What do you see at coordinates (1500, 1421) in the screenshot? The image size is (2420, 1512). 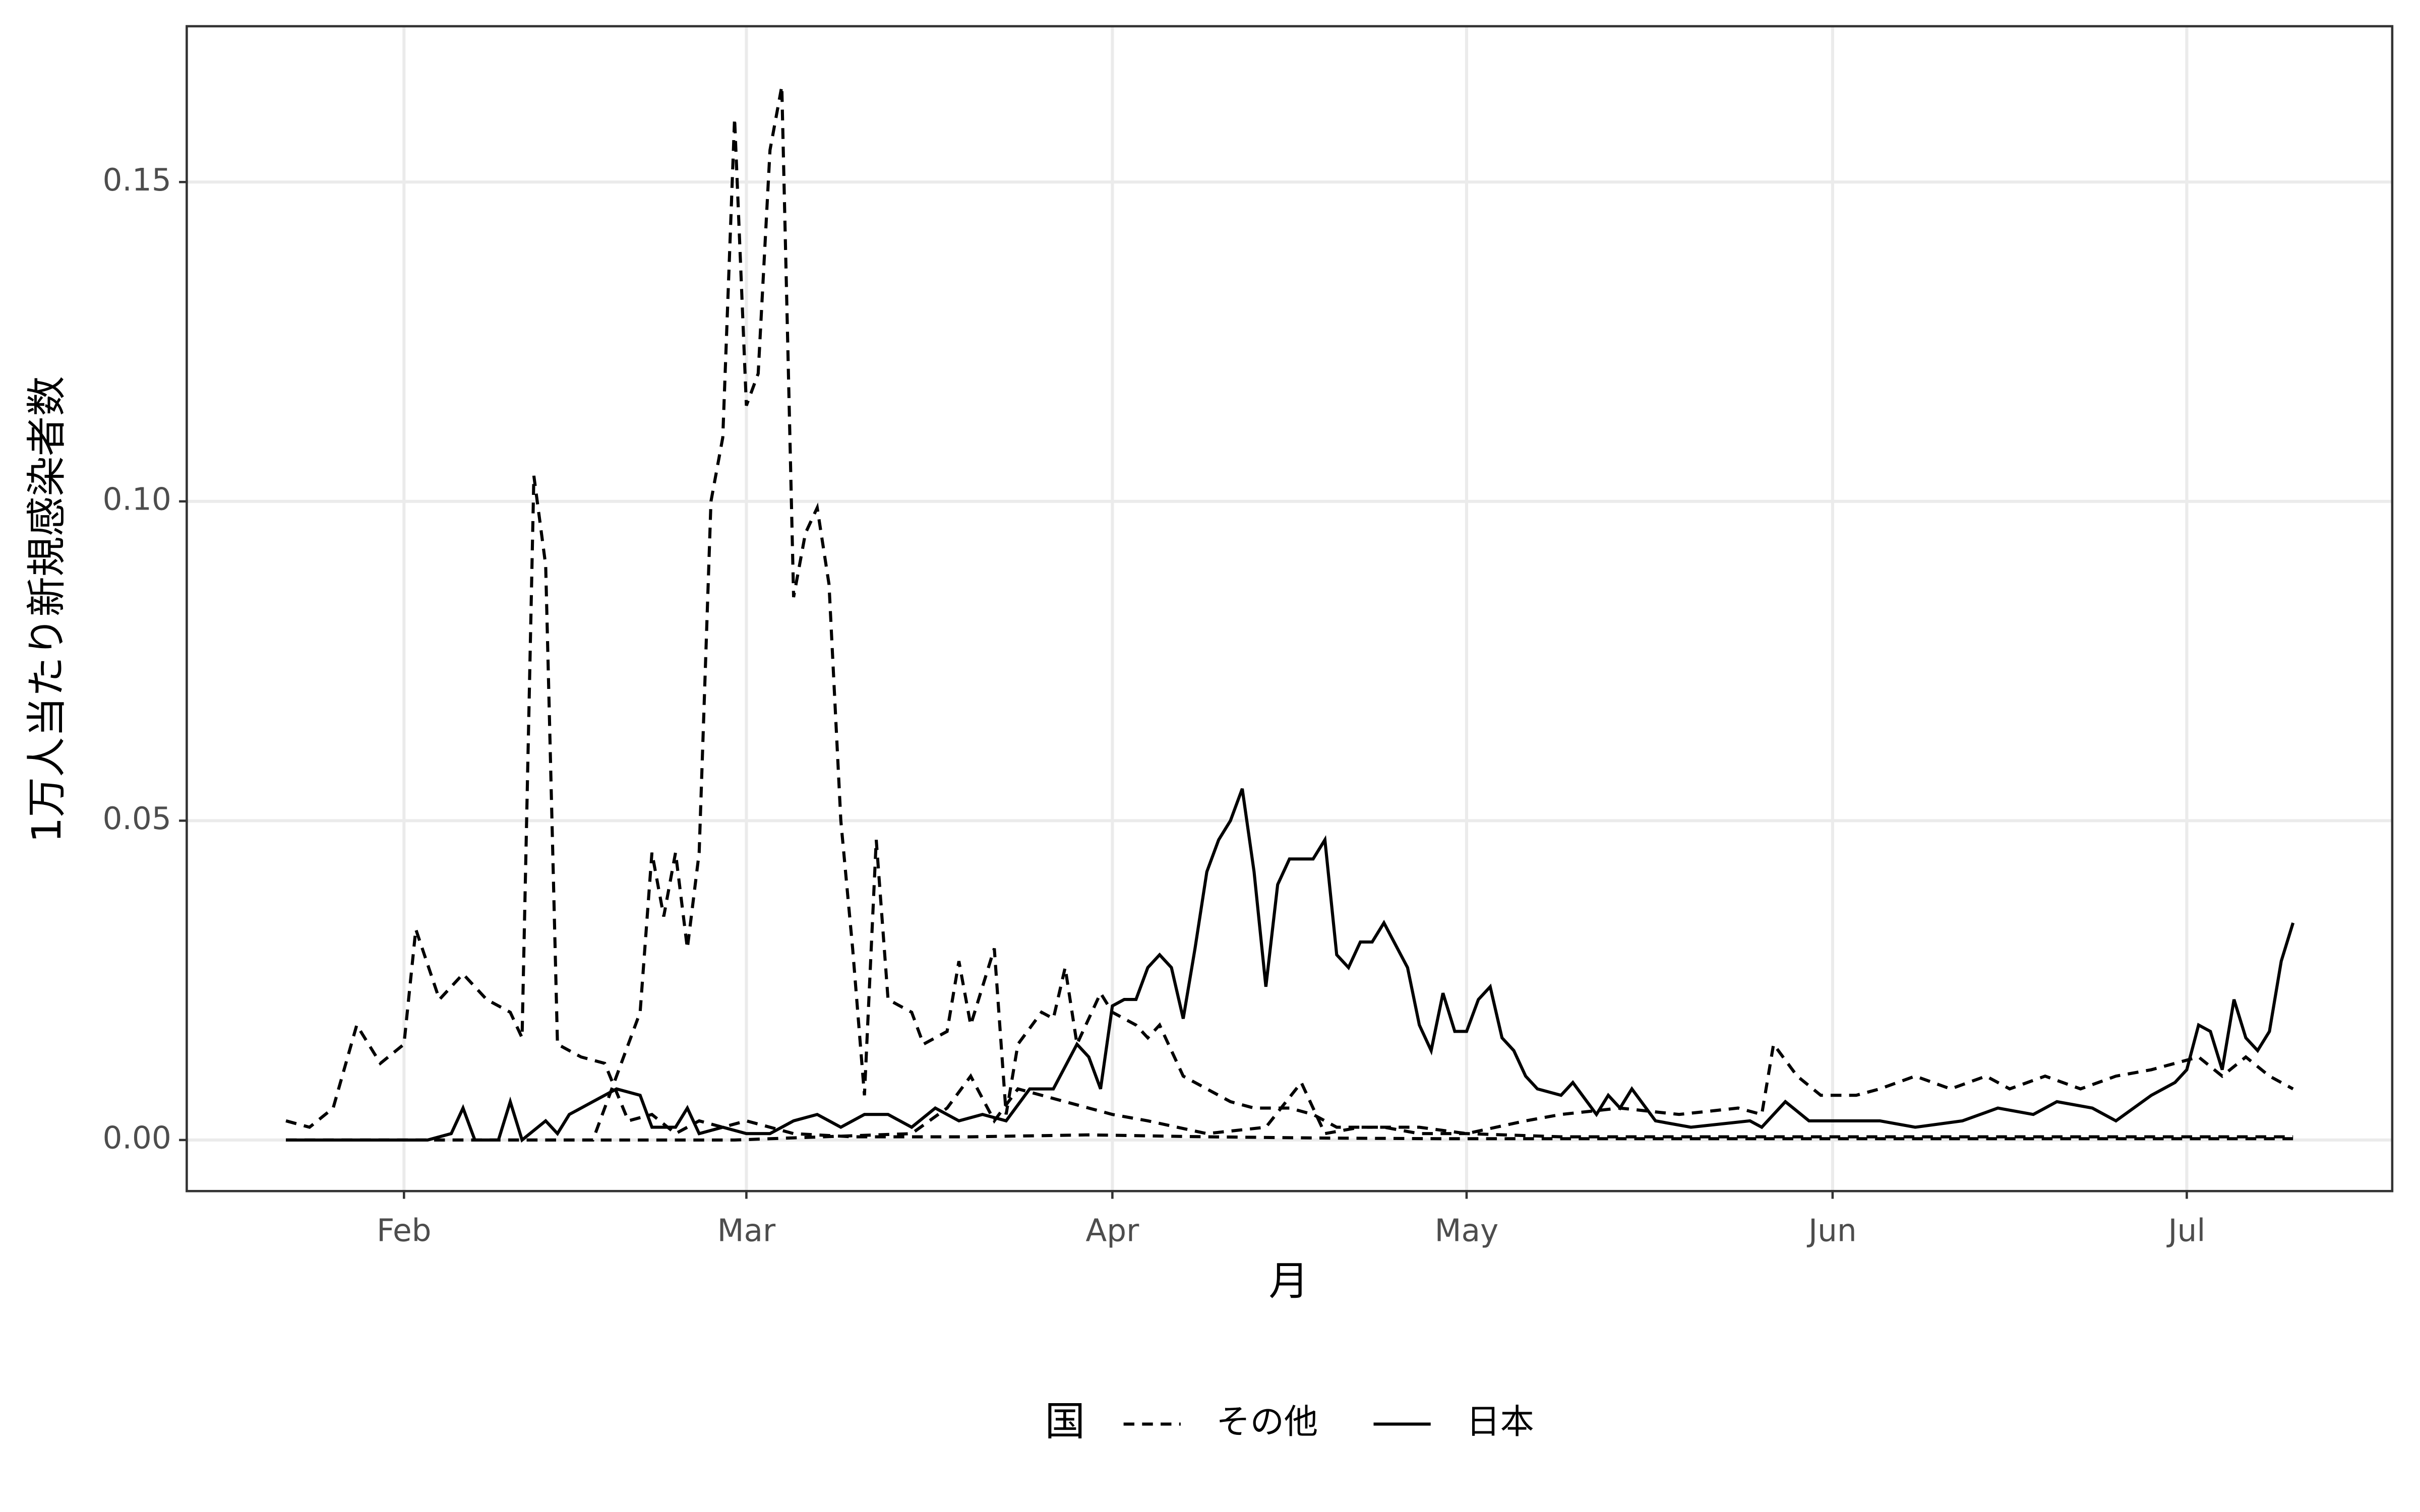 I see `legend-label: 日本` at bounding box center [1500, 1421].